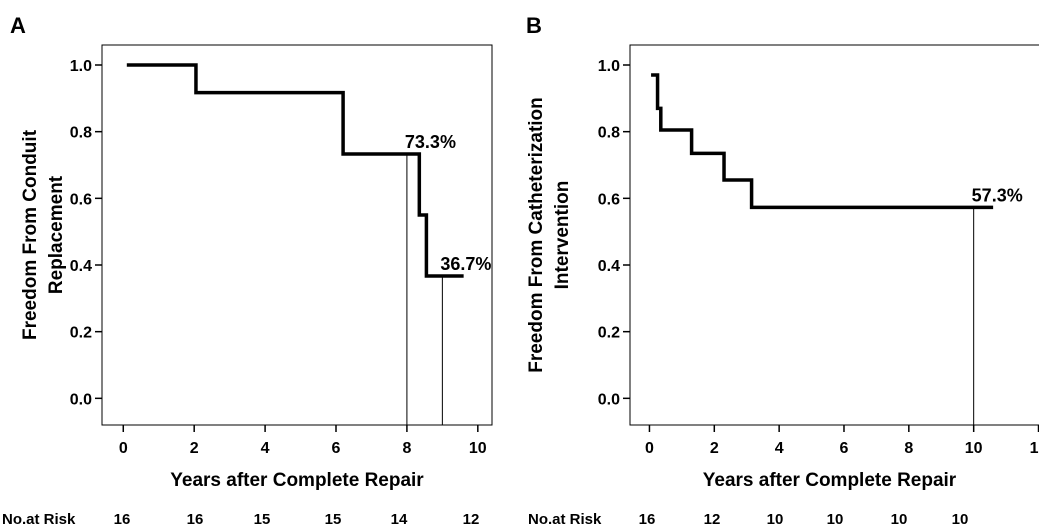 The width and height of the screenshot is (1039, 529). What do you see at coordinates (536, 235) in the screenshot?
I see `y-axis-title-line: Freedom From Catheterization` at bounding box center [536, 235].